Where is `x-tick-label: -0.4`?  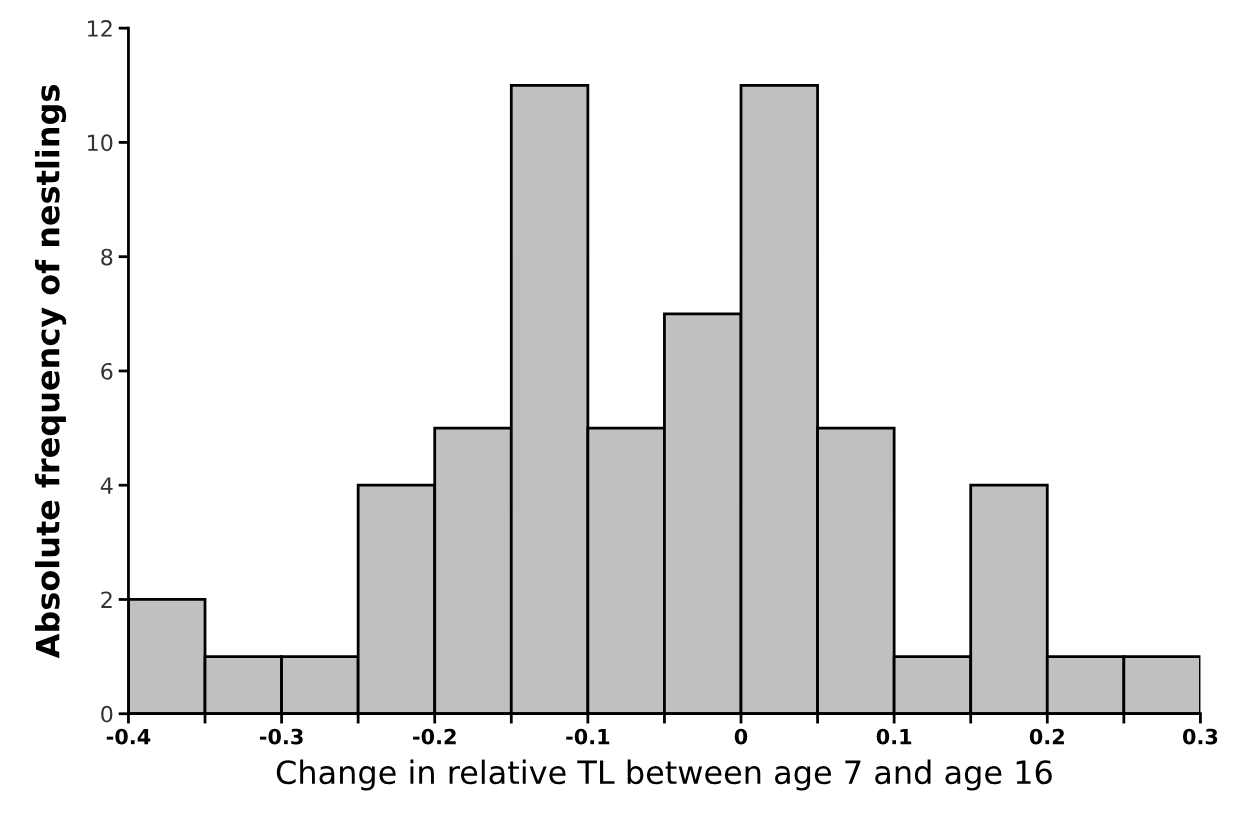
x-tick-label: -0.4 is located at coordinates (128, 736).